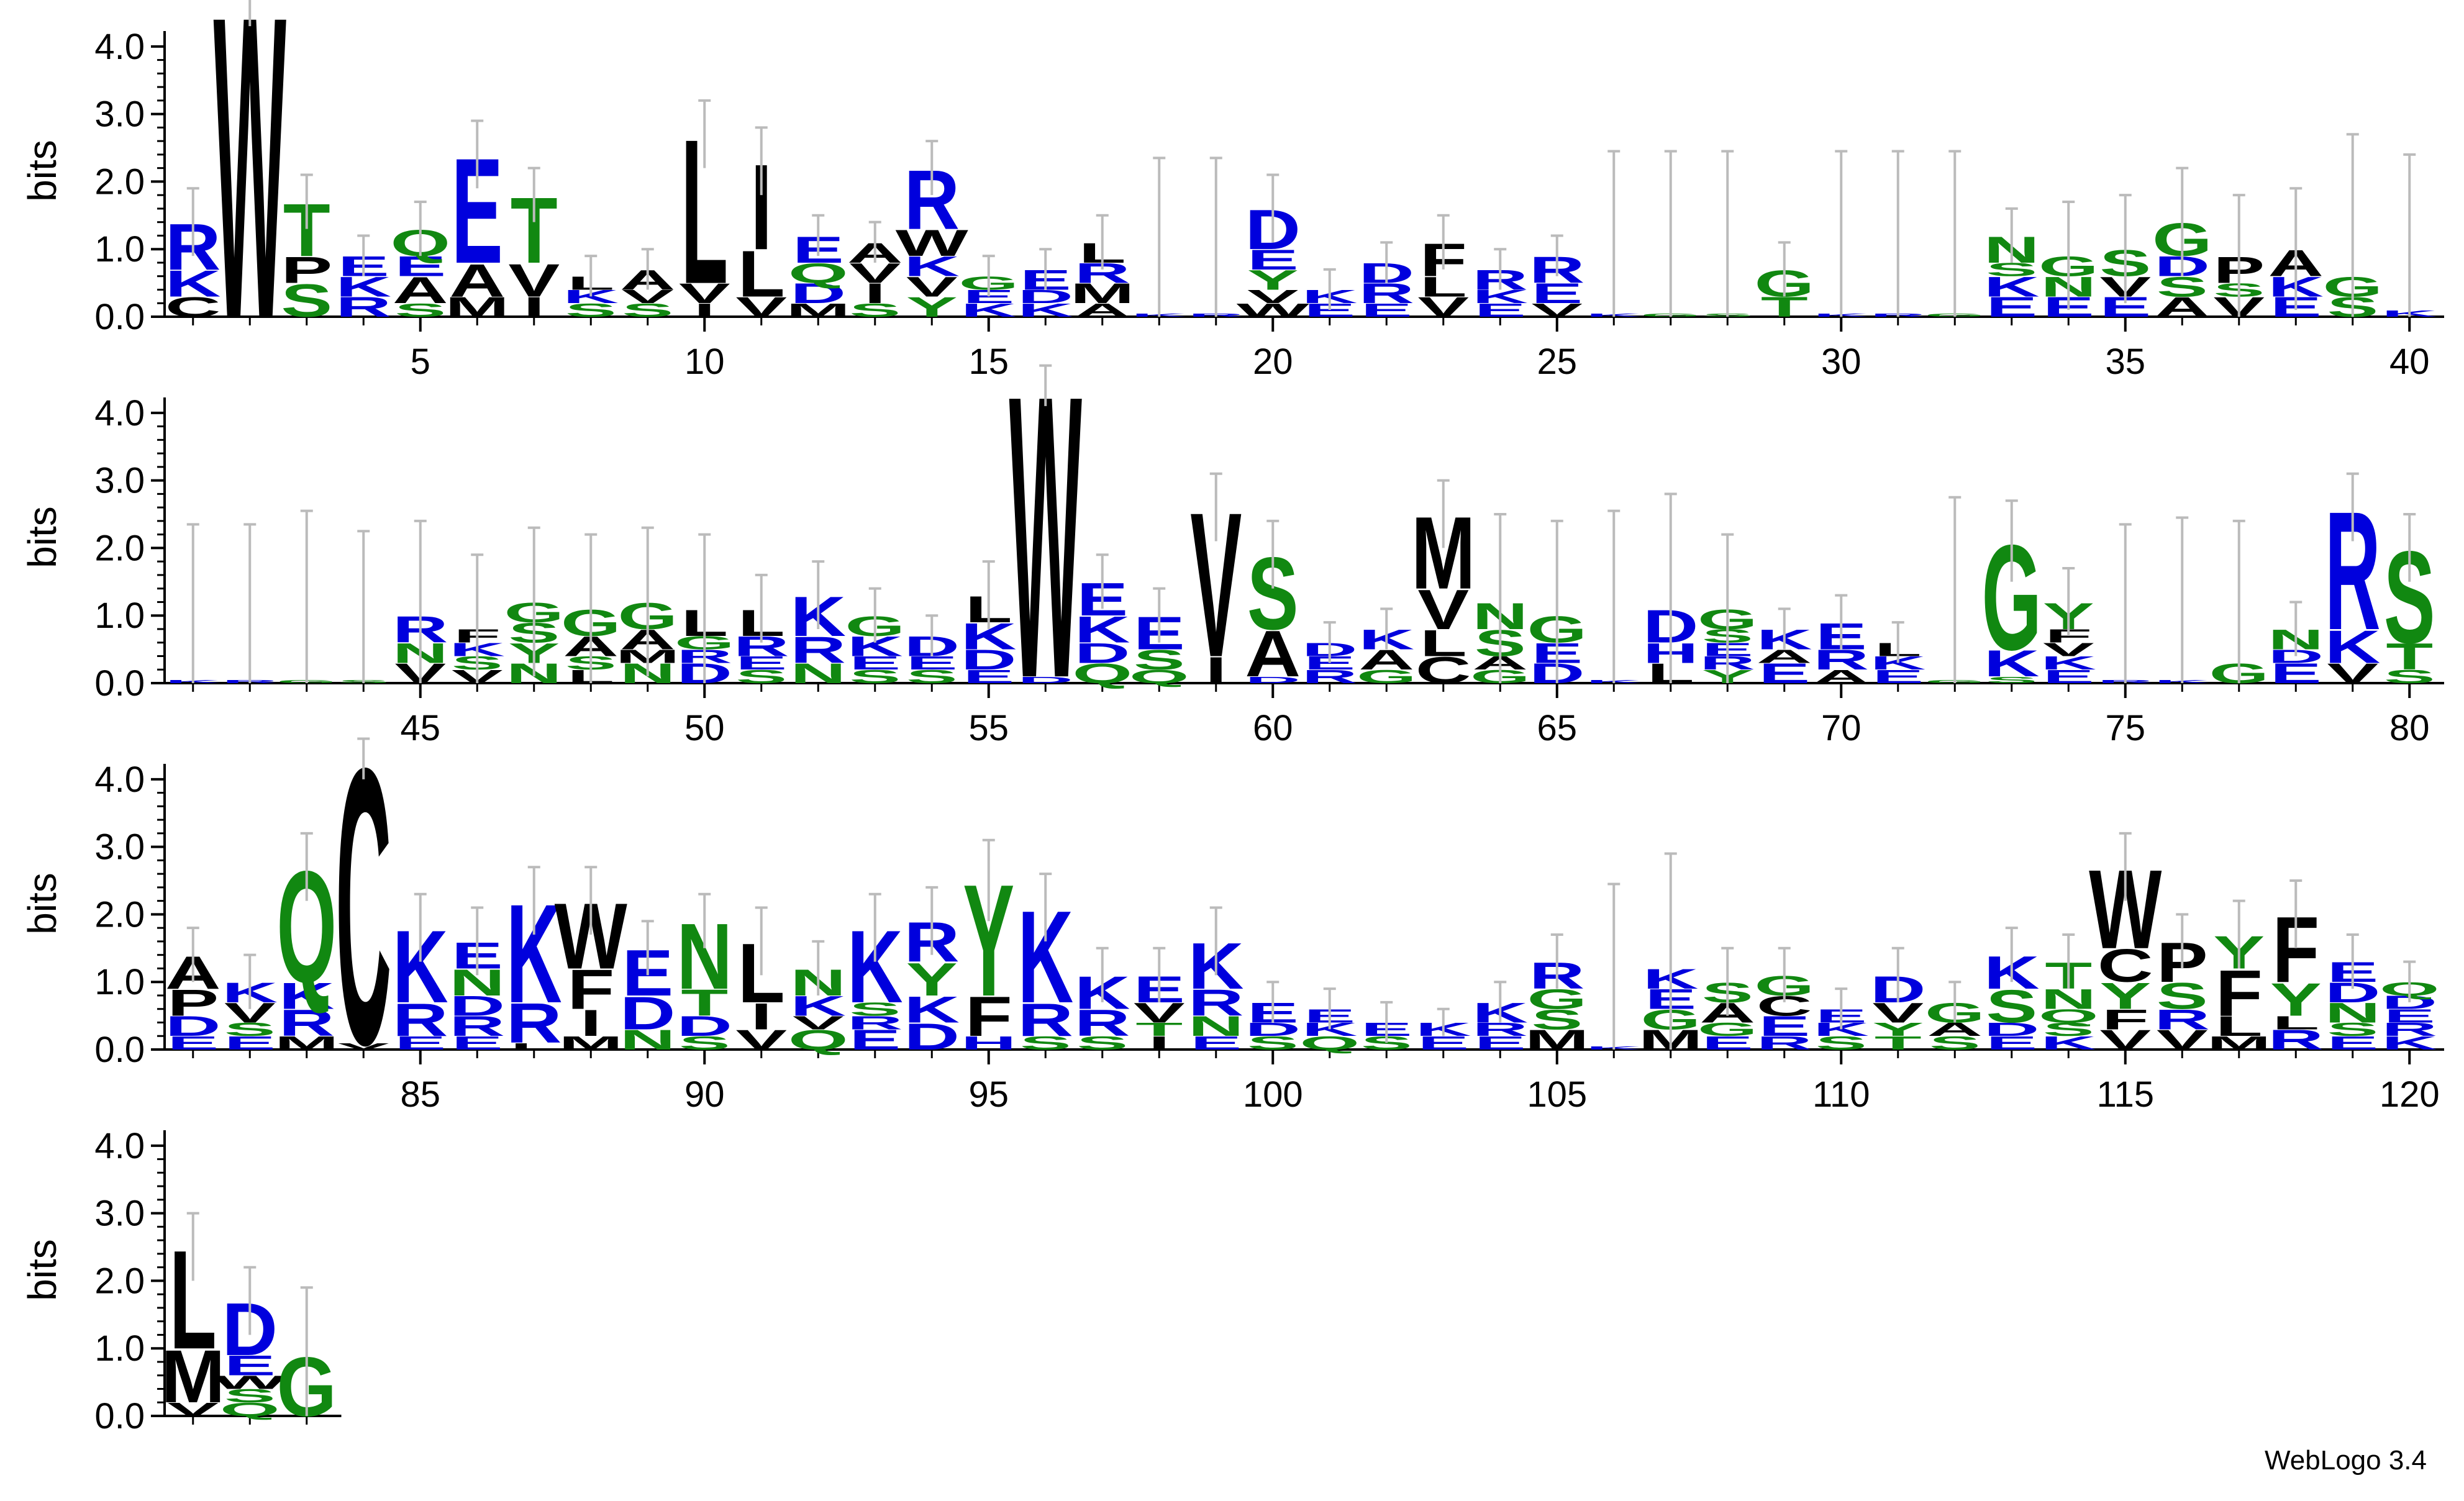 The height and width of the screenshot is (1501, 2464). I want to click on x-tick-label: 25, so click(1557, 362).